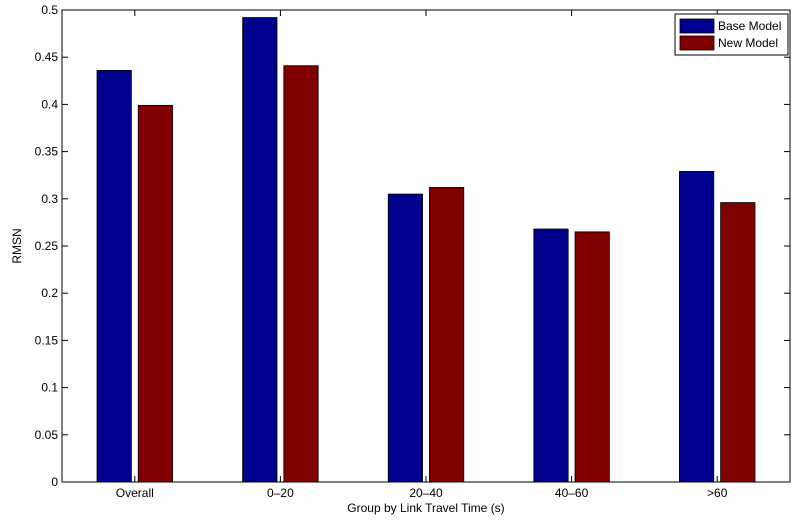 This screenshot has width=794, height=525. I want to click on legend-label-base-model: Base Model, so click(749, 26).